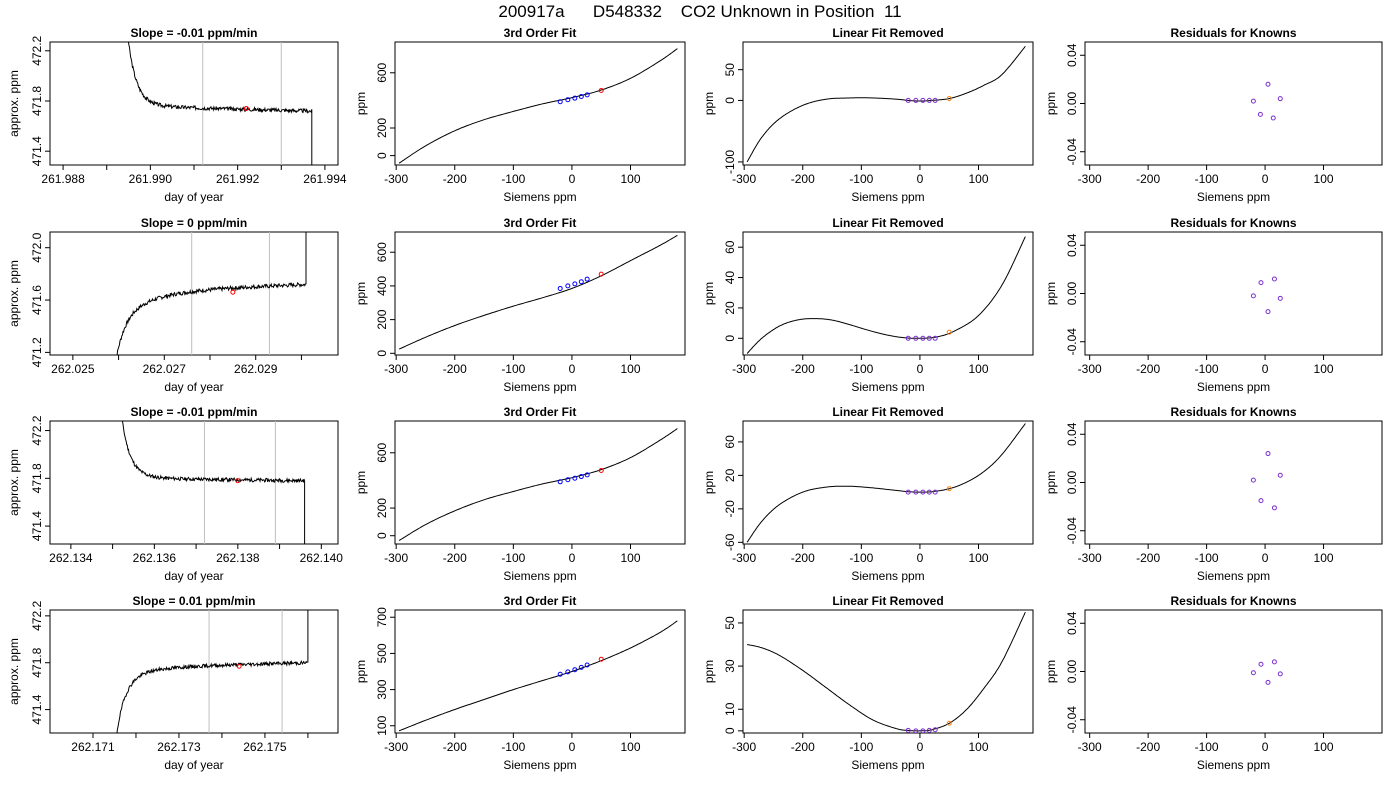 The height and width of the screenshot is (800, 1400). What do you see at coordinates (179, 747) in the screenshot?
I see `x-tick-label: 262.173` at bounding box center [179, 747].